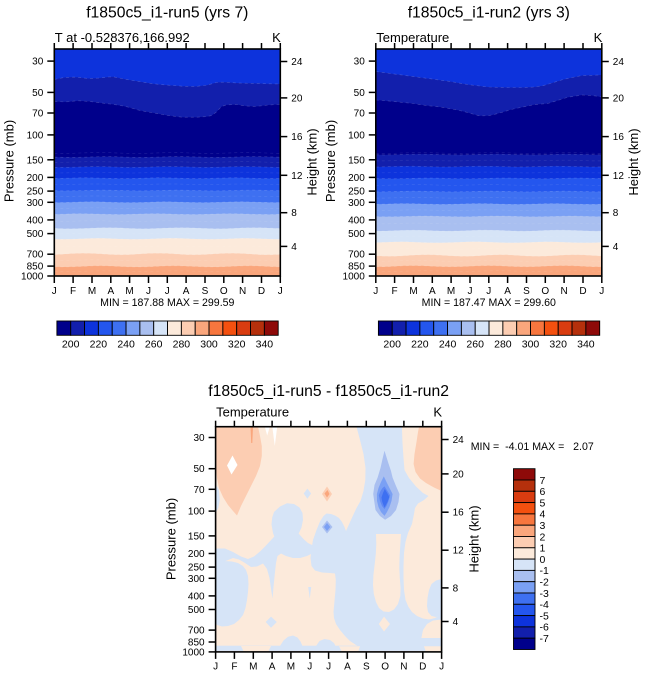  What do you see at coordinates (167, 303) in the screenshot?
I see `svg-text: MIN = 187.88 MAX = 299.59` at bounding box center [167, 303].